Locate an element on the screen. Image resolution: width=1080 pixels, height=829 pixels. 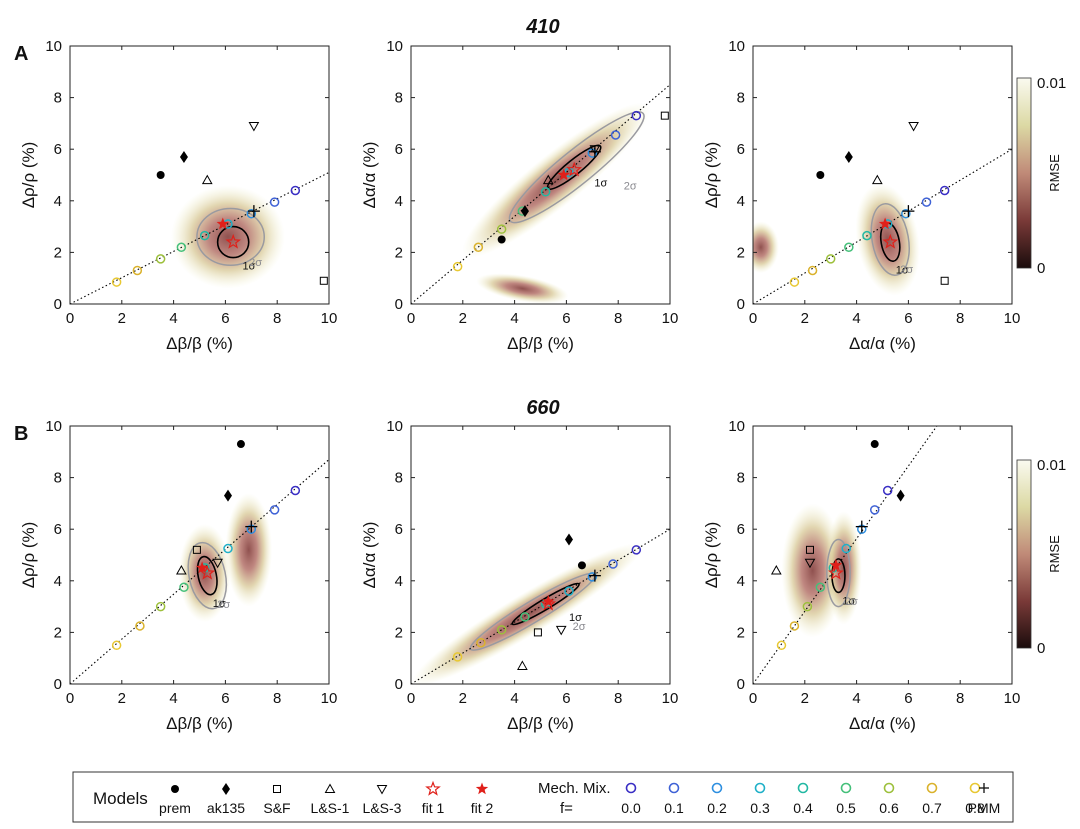
y-tick-label: 10 is located at coordinates (736, 46).